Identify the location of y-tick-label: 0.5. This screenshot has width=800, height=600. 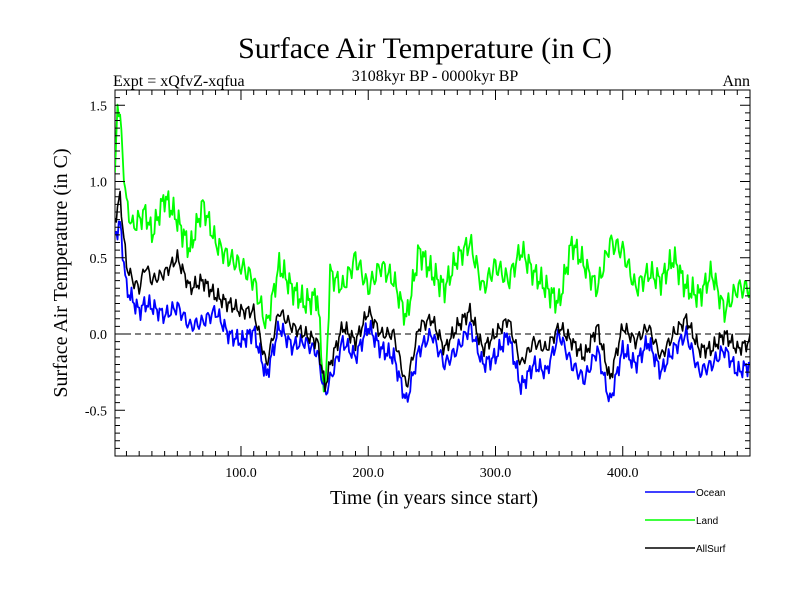
(99, 259).